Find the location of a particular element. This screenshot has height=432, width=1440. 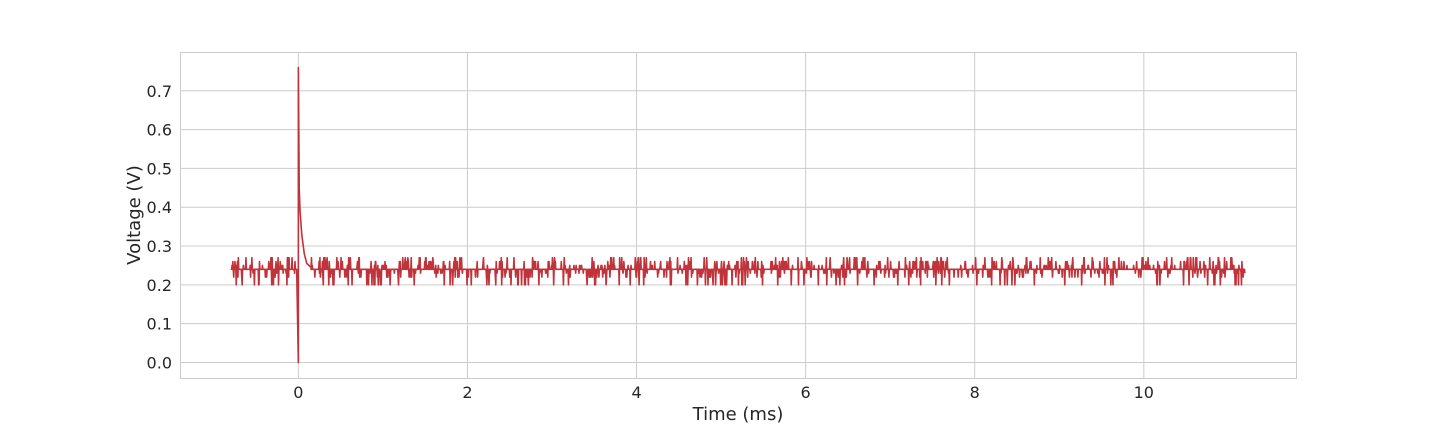

y-tick-label: 0.4 is located at coordinates (159, 207).